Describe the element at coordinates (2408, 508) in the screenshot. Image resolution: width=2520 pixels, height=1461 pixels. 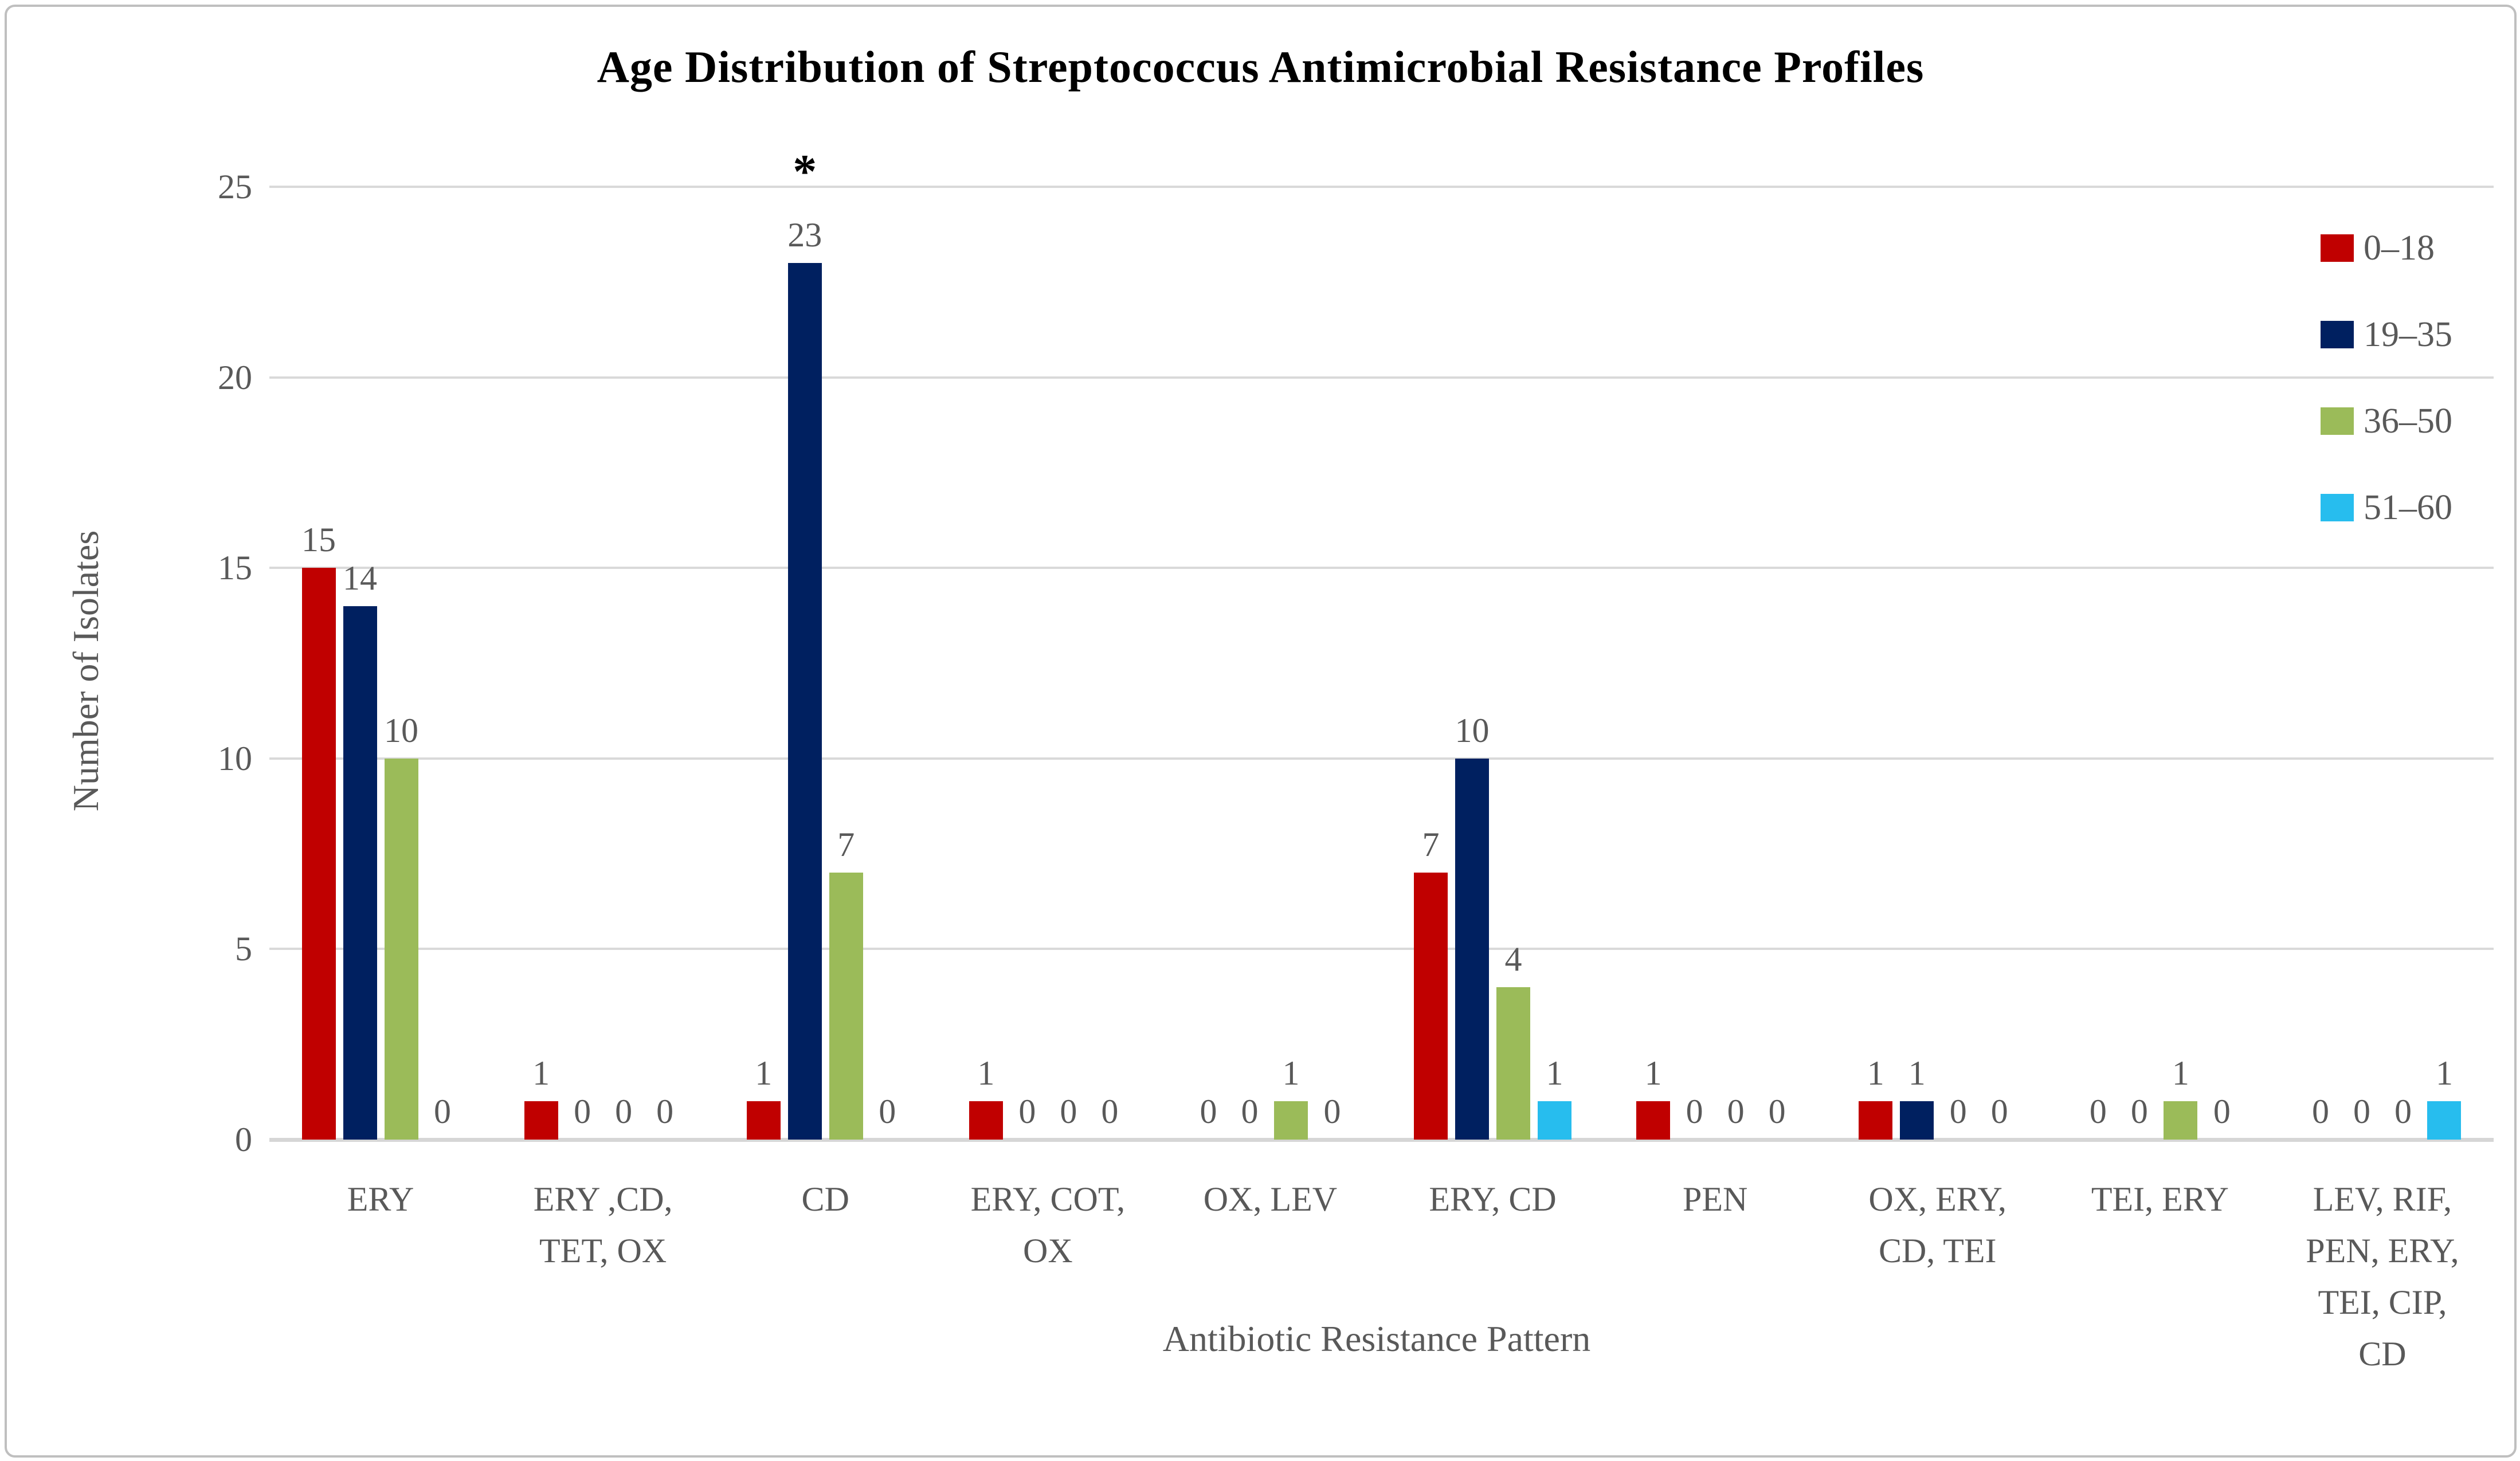
I see `legend-label: 51–60` at that location.